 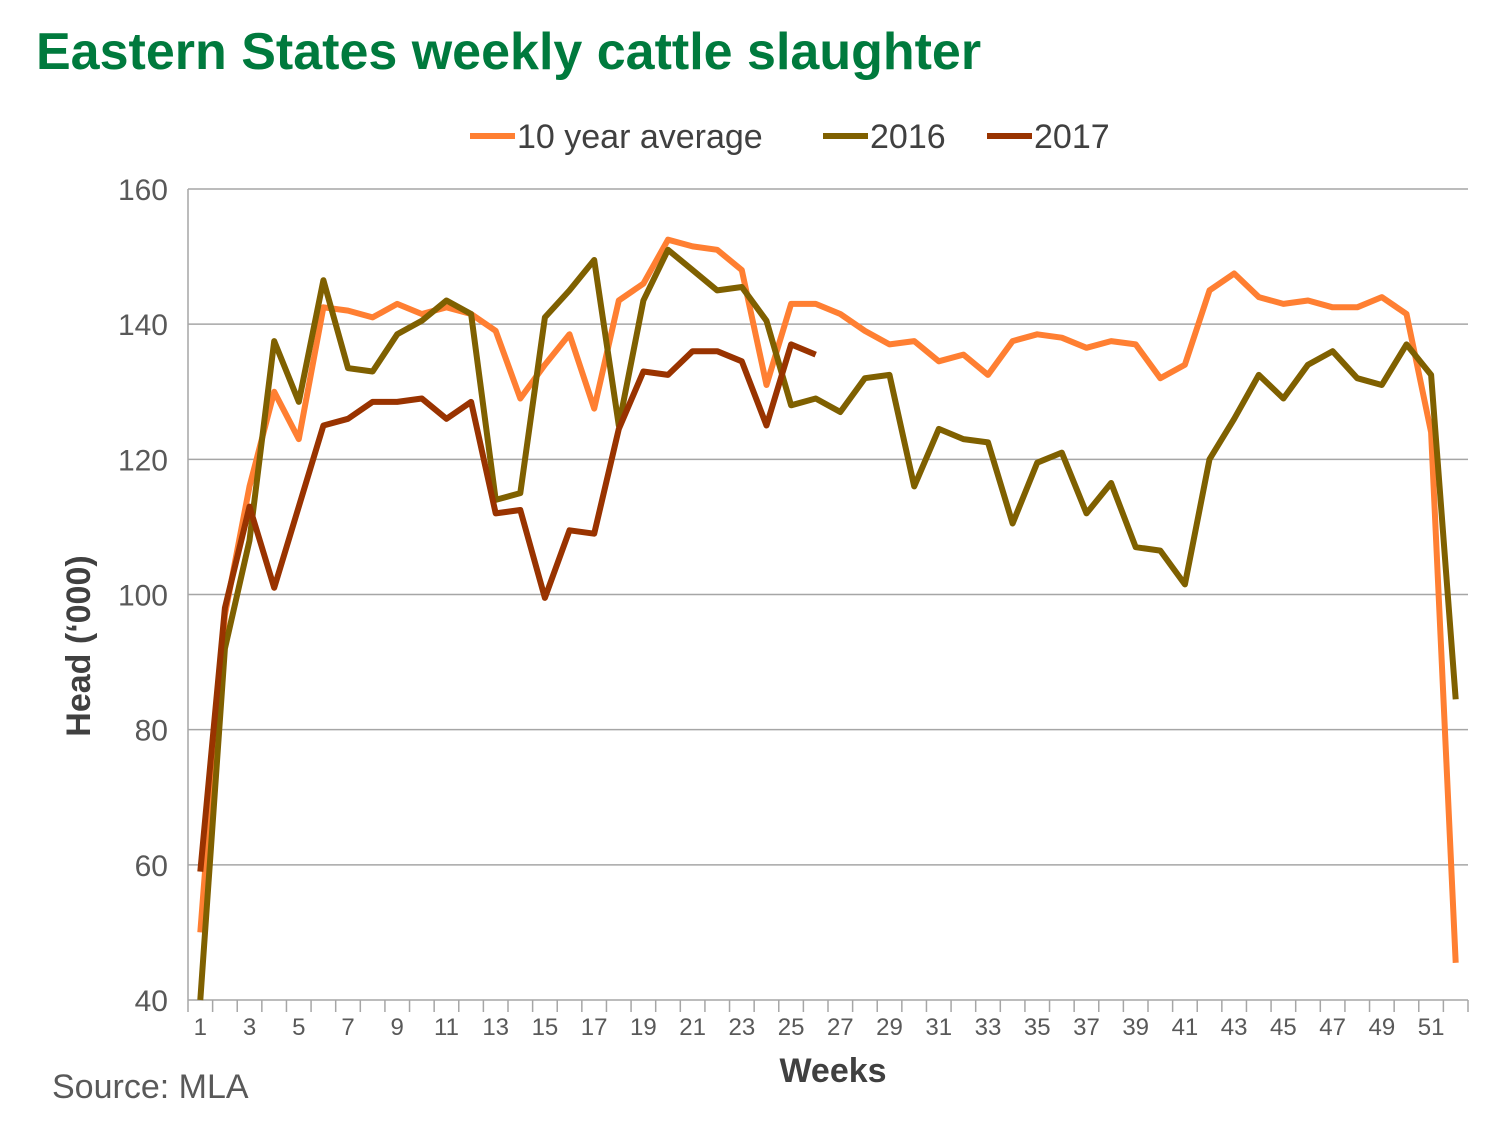 What do you see at coordinates (249, 1027) in the screenshot?
I see `x-tick-label: 3` at bounding box center [249, 1027].